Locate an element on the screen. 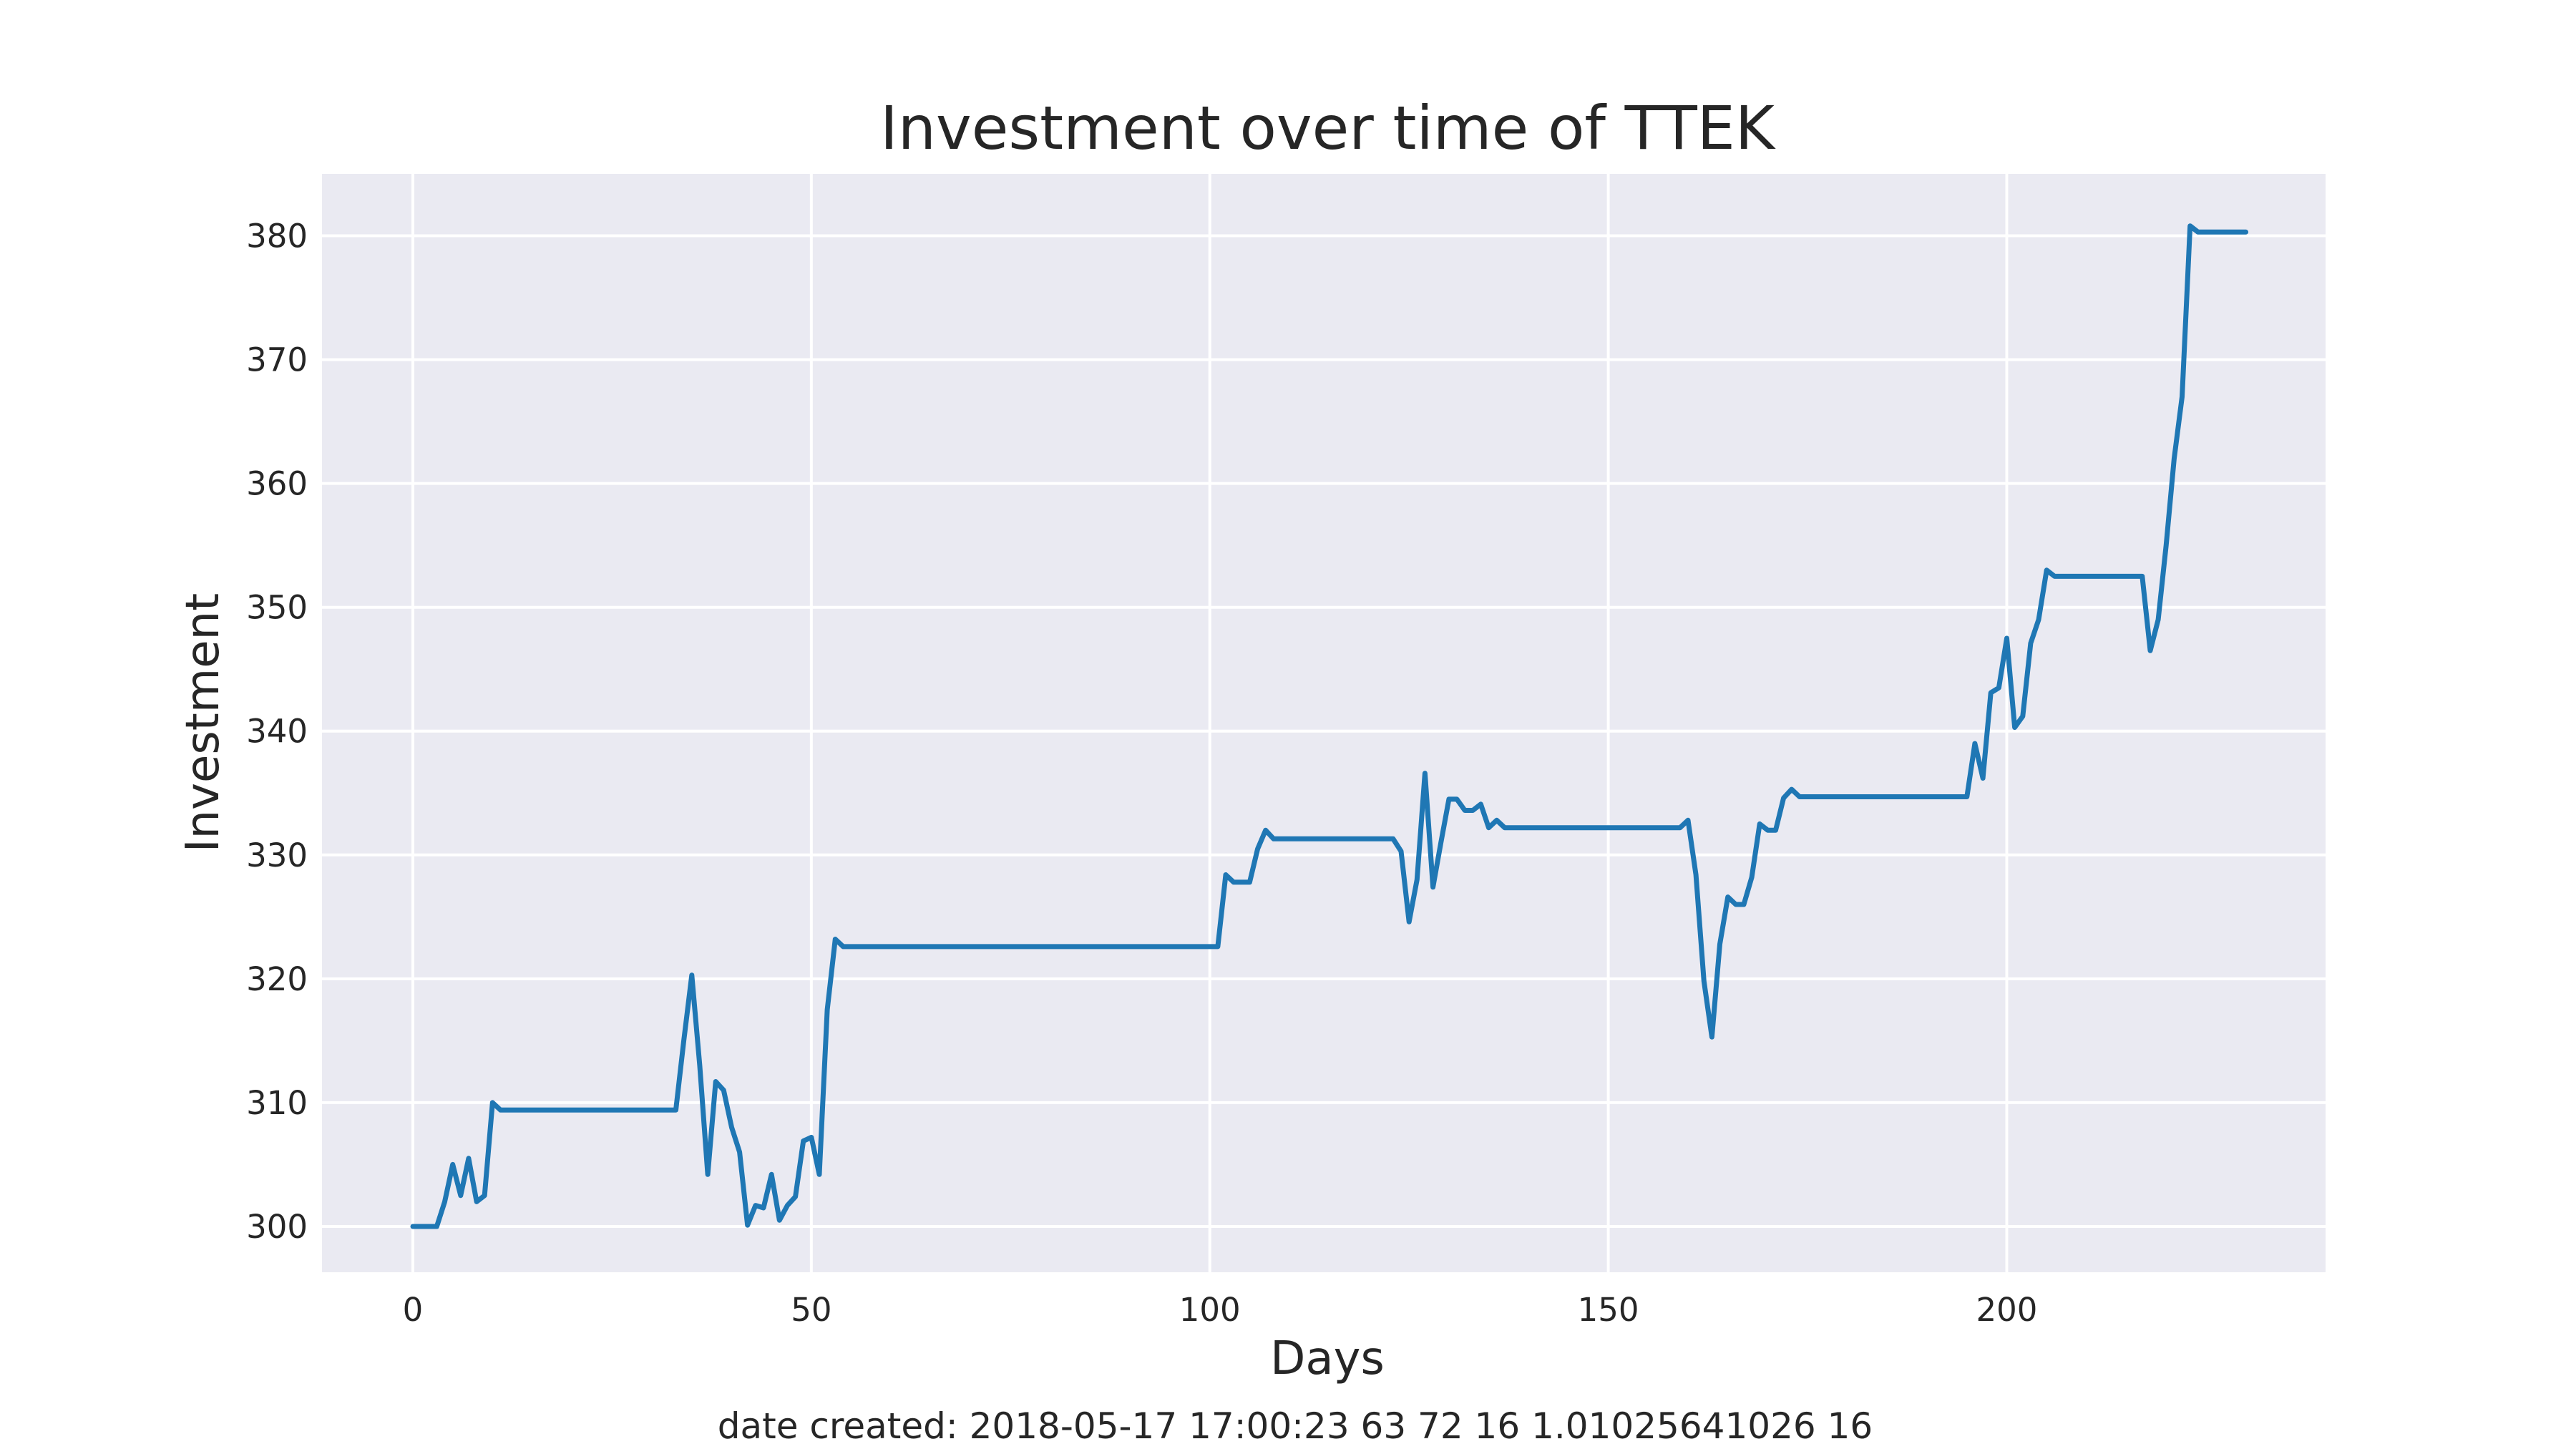 The image size is (2576, 1449). x-tick-label: 150 is located at coordinates (1608, 1310).